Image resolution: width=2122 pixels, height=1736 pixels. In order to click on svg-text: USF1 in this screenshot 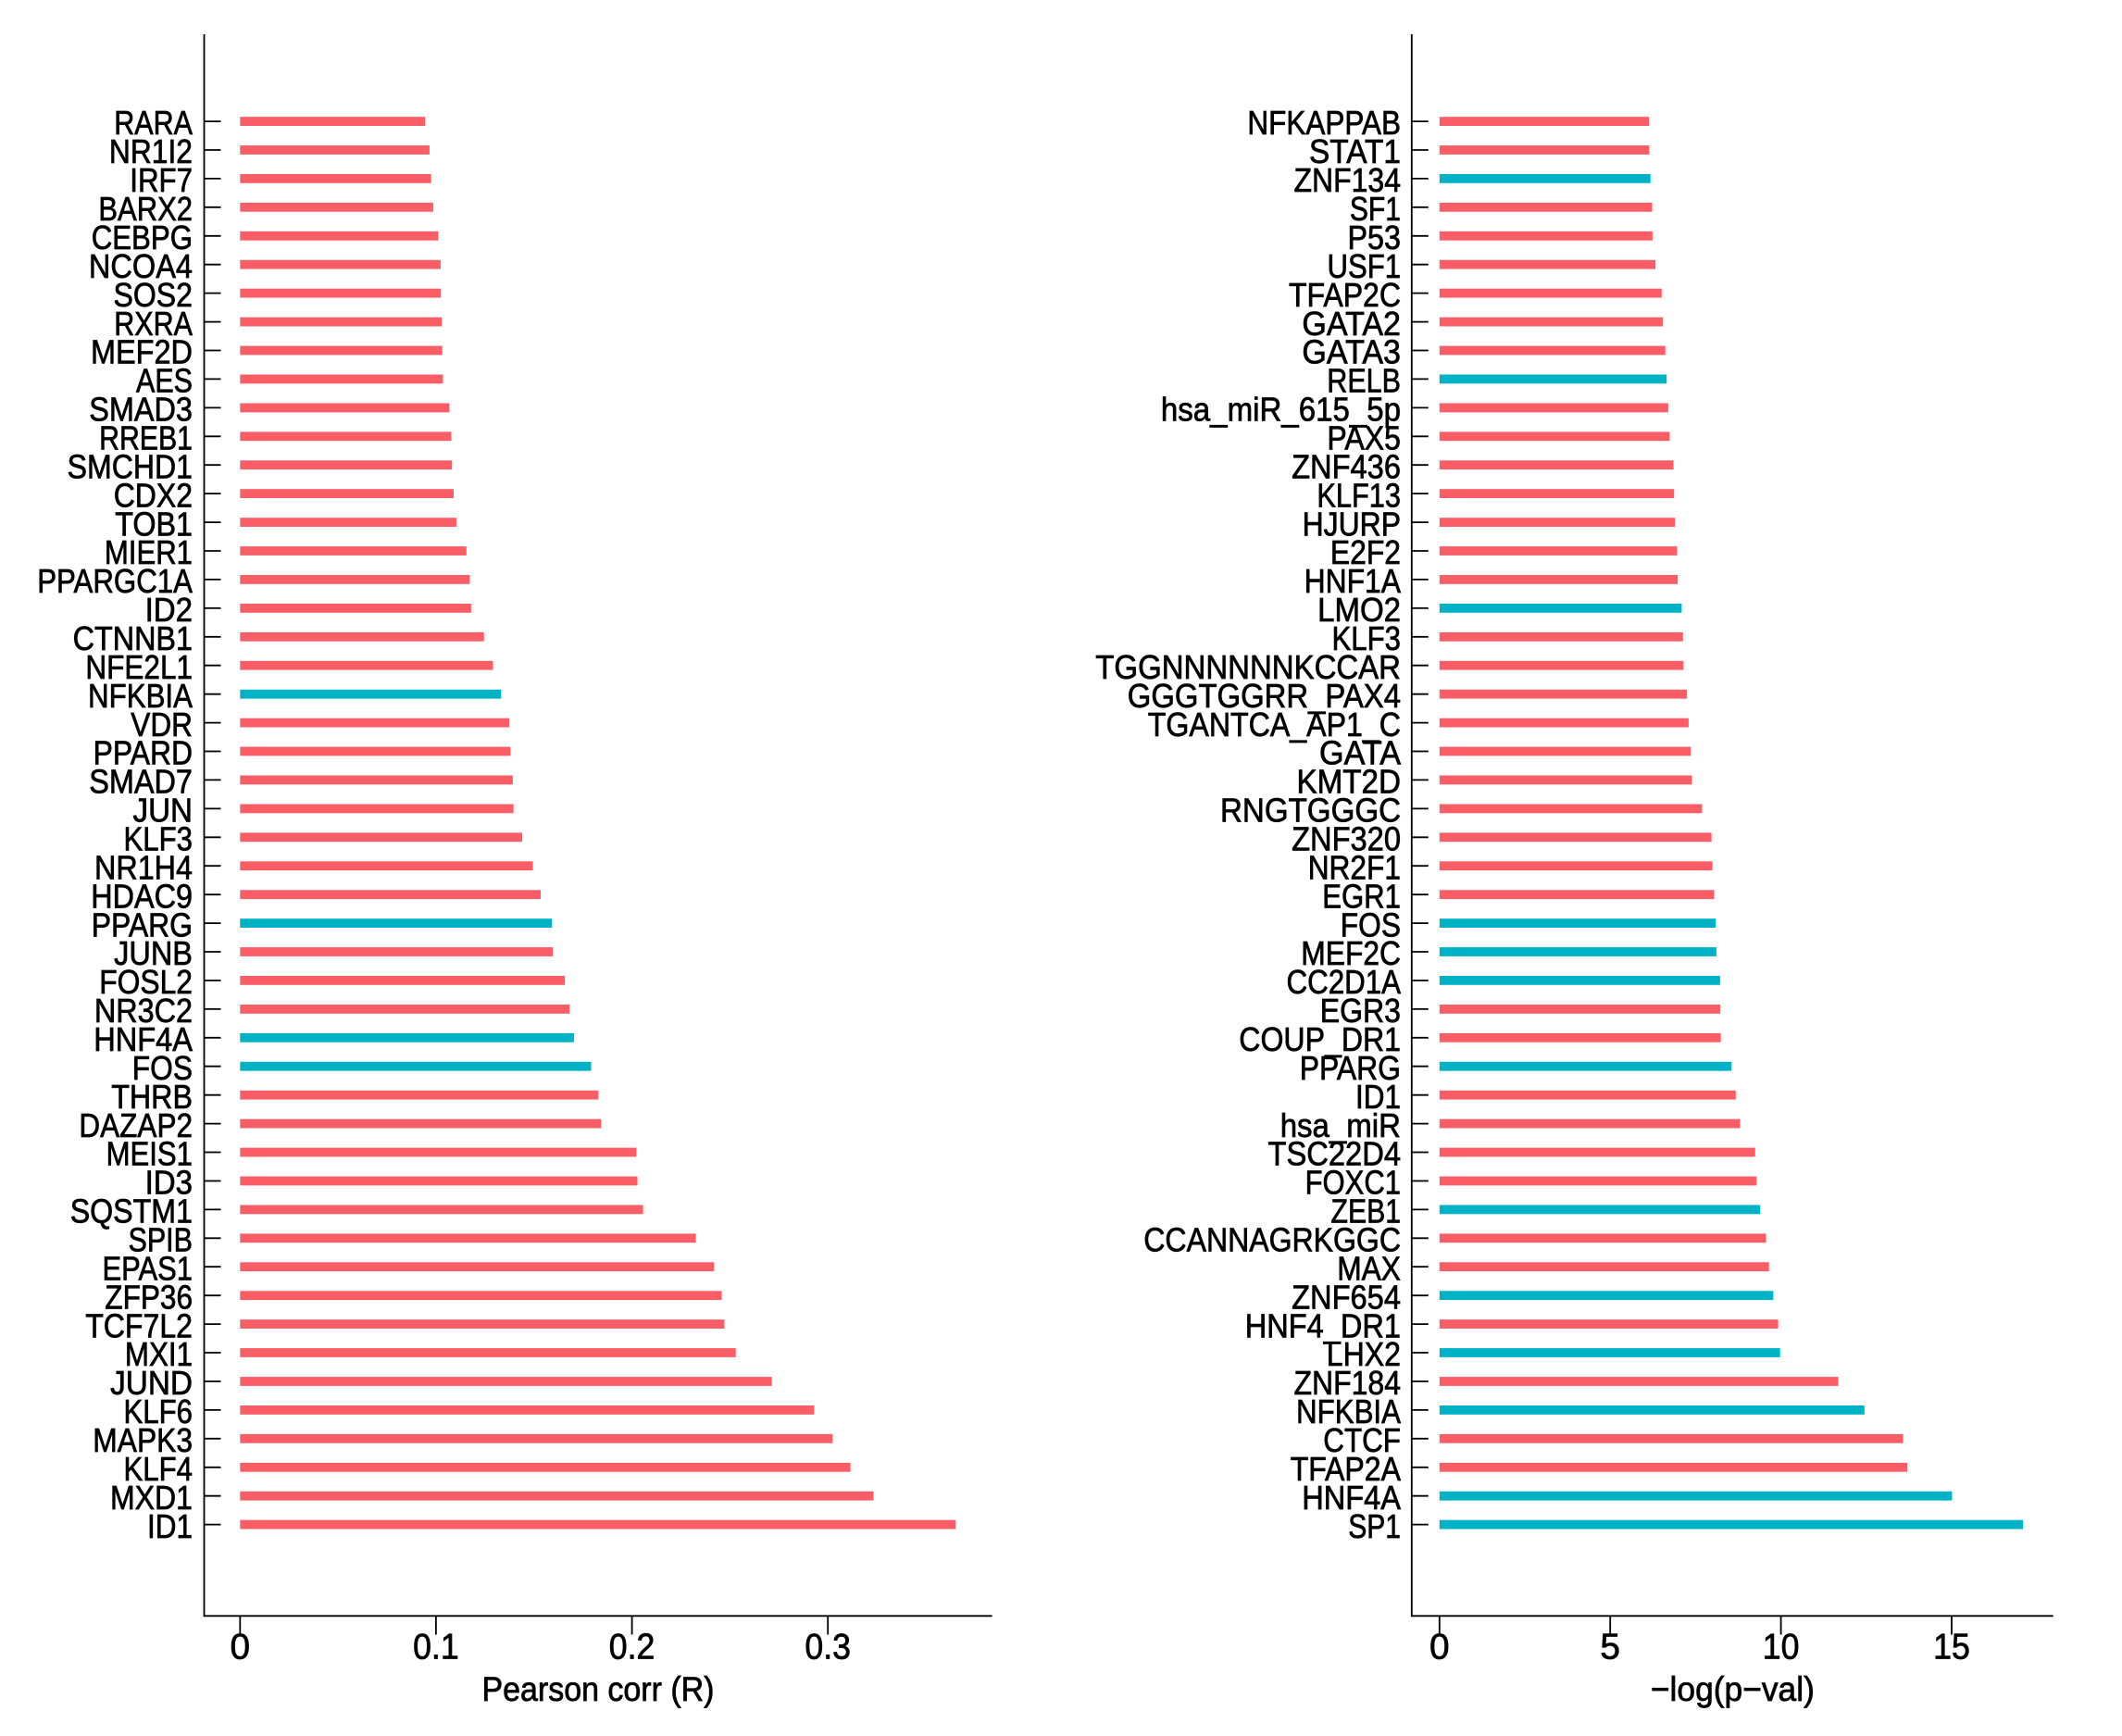, I will do `click(1365, 266)`.